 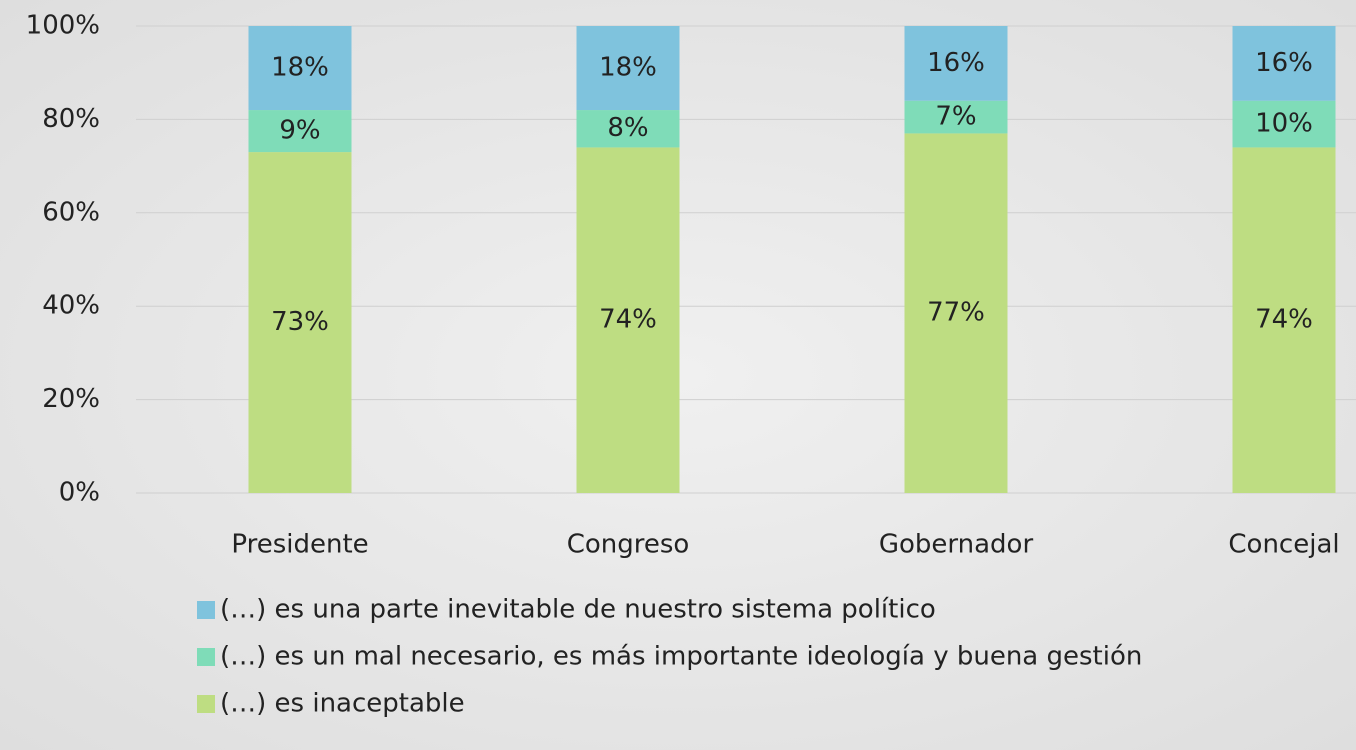 I want to click on data-label: 77%, so click(x=956, y=313).